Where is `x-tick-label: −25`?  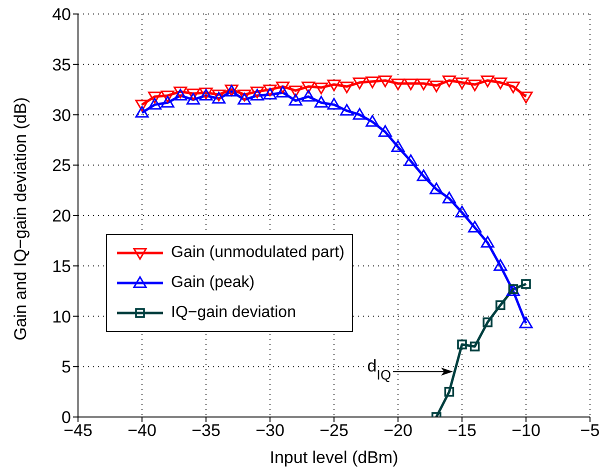 x-tick-label: −25 is located at coordinates (334, 430).